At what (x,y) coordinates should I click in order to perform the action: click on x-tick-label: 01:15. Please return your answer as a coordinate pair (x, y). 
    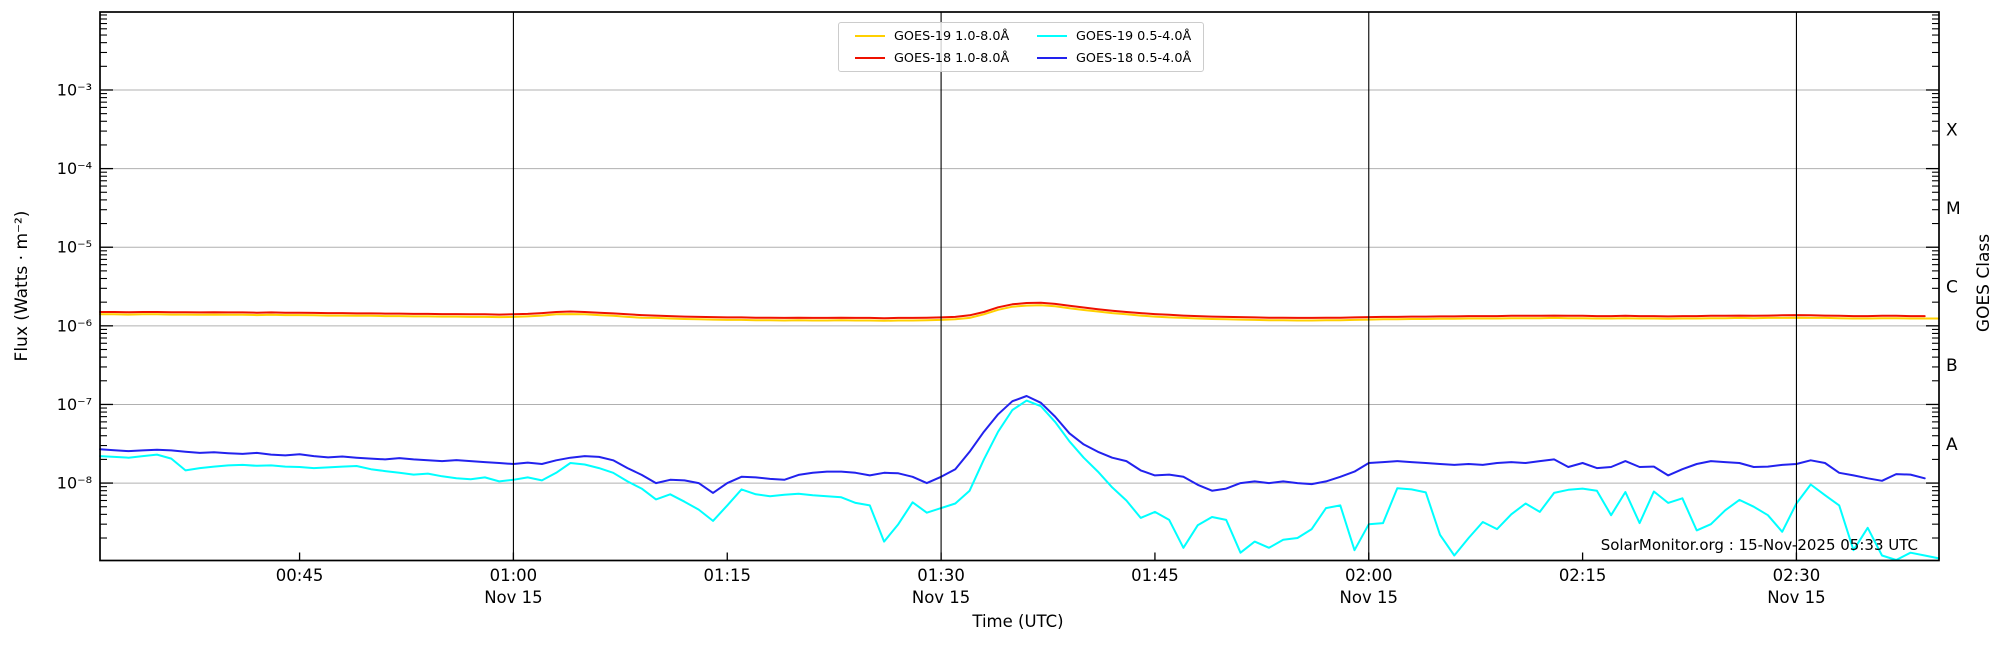
    Looking at the image, I should click on (727, 575).